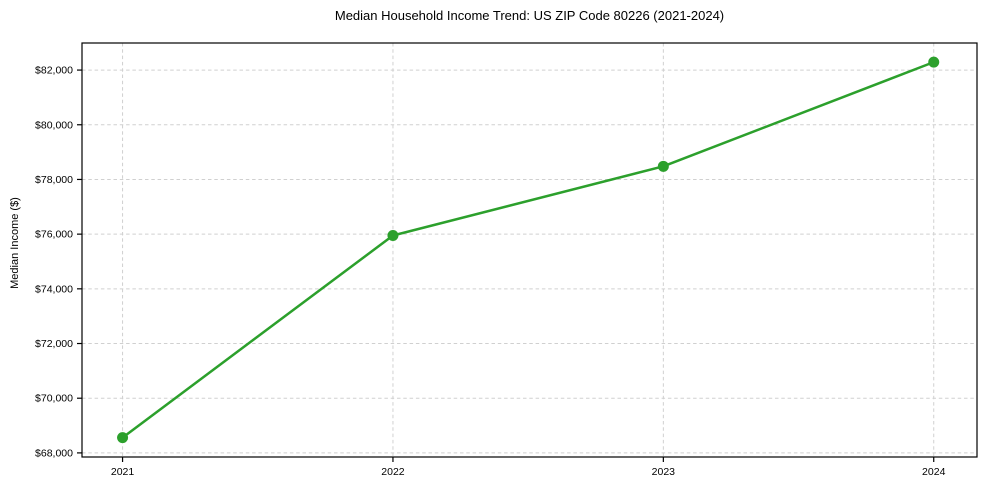 The width and height of the screenshot is (989, 490). Describe the element at coordinates (393, 472) in the screenshot. I see `x-tick-label: 2022` at that location.